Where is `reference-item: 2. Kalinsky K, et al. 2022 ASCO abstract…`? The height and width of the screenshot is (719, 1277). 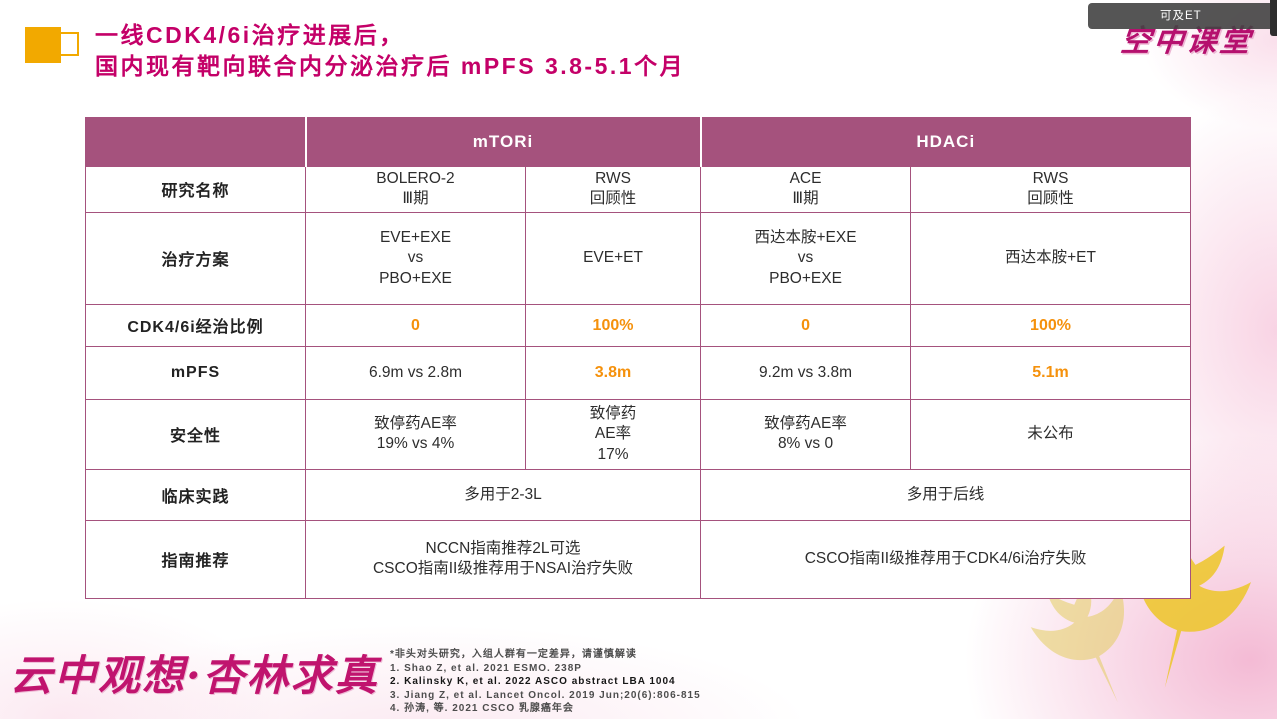
reference-item: 2. Kalinsky K, et al. 2022 ASCO abstract… is located at coordinates (533, 681).